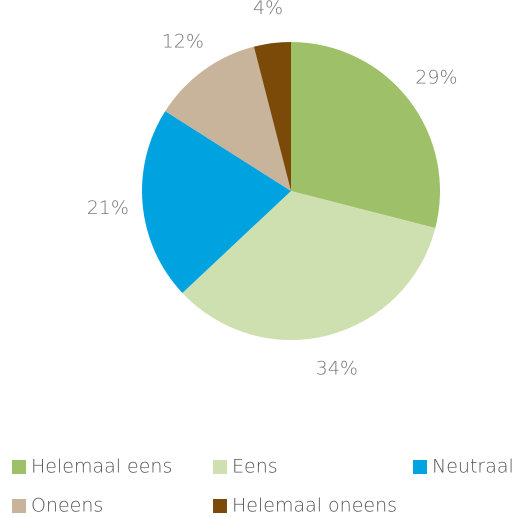  I want to click on legend-label: Neutraal, so click(473, 467).